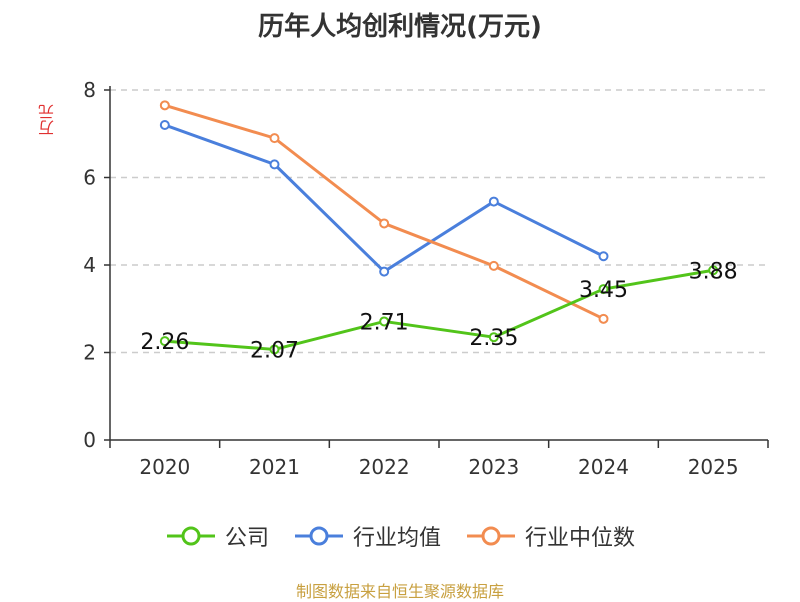 Image resolution: width=800 pixels, height=602 pixels. I want to click on data-label: 2.35, so click(493, 338).